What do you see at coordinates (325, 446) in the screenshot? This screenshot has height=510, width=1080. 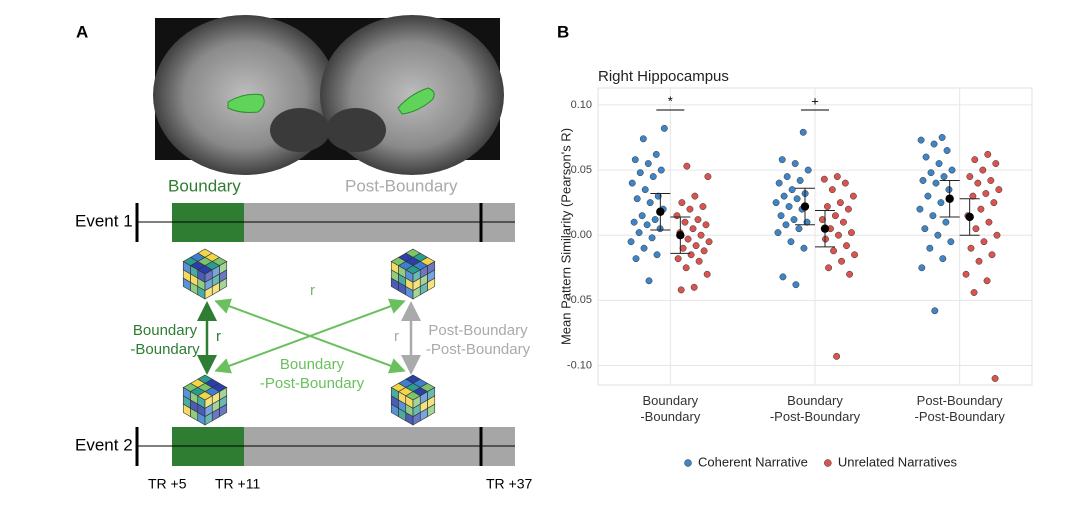 I see `timeline` at bounding box center [325, 446].